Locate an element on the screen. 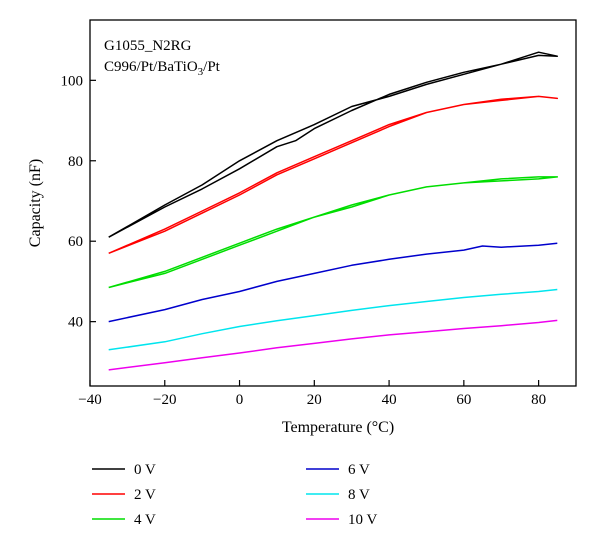  y-tick-label: 100 is located at coordinates (72, 81).